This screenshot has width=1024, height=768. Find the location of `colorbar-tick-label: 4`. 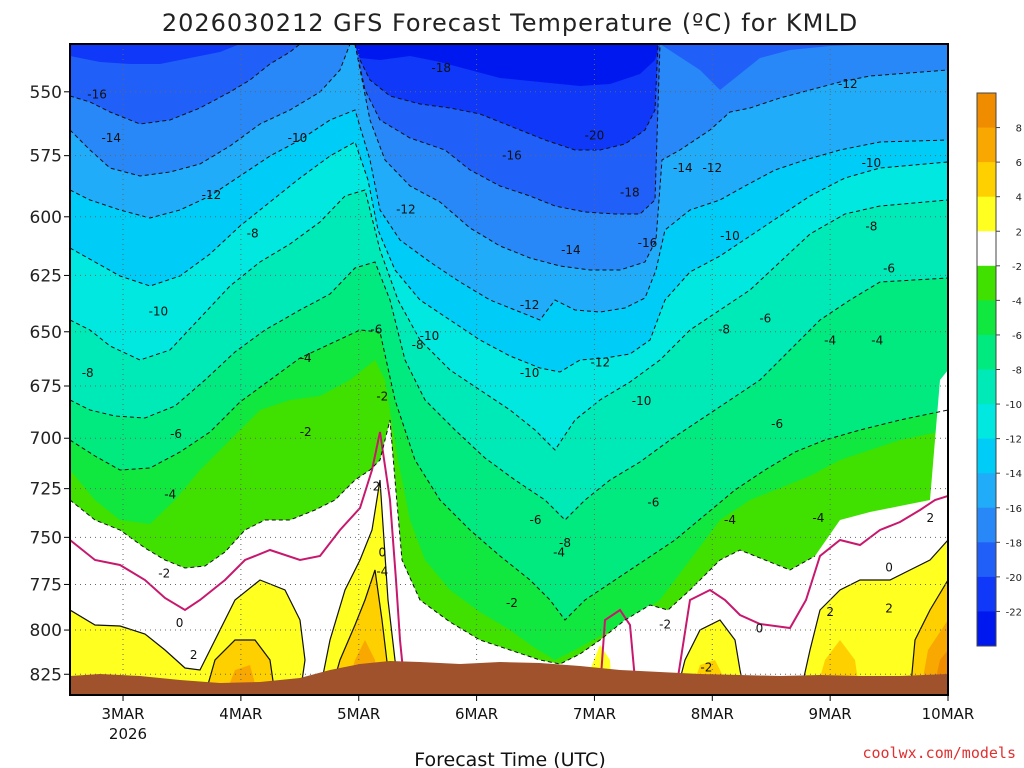

colorbar-tick-label: 4 is located at coordinates (1019, 198).